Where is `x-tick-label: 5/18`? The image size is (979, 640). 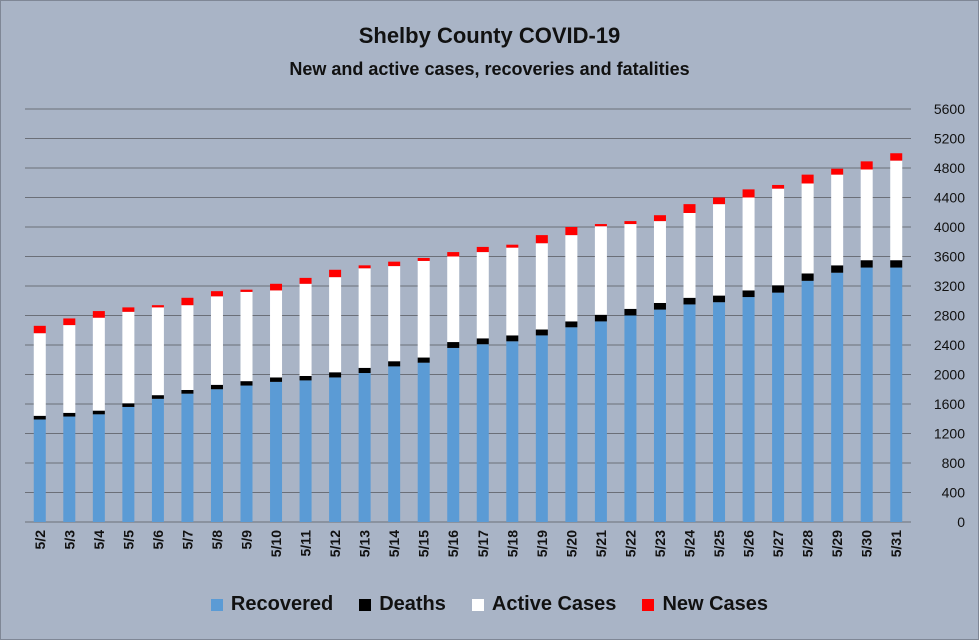 x-tick-label: 5/18 is located at coordinates (512, 543).